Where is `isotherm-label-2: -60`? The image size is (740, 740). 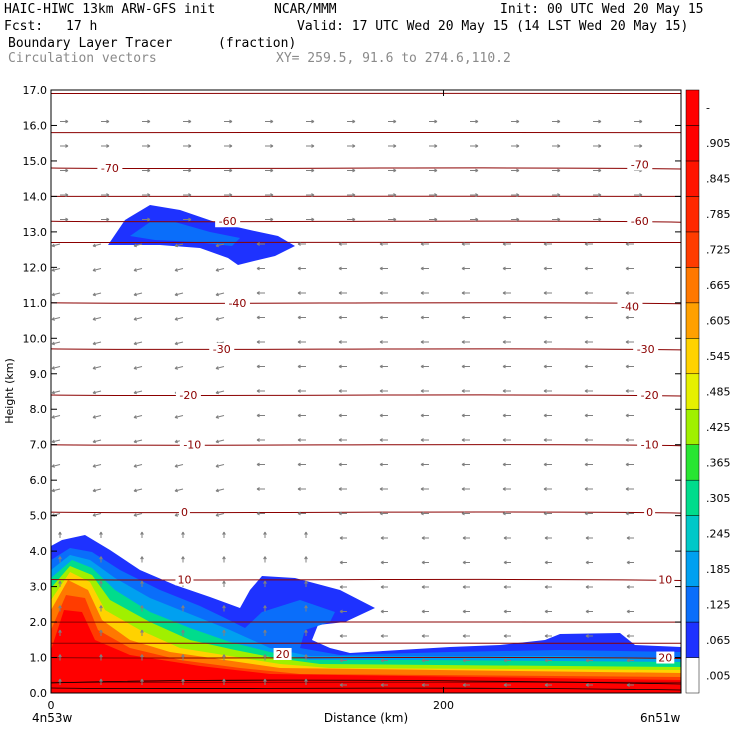 isotherm-label-2: -60 is located at coordinates (228, 221).